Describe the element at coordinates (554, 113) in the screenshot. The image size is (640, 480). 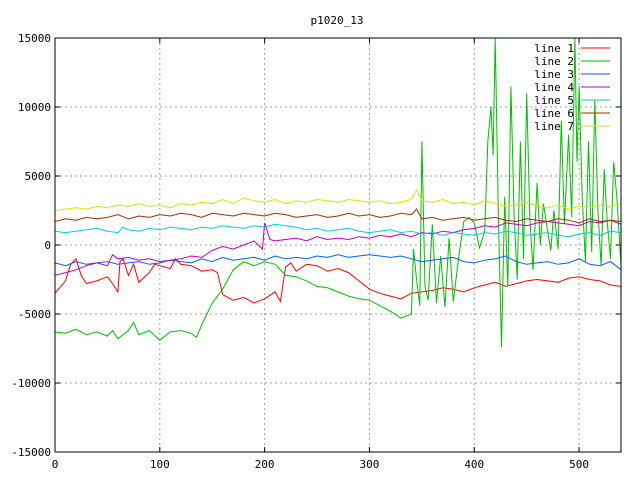
I see `legend-label: line 6` at that location.